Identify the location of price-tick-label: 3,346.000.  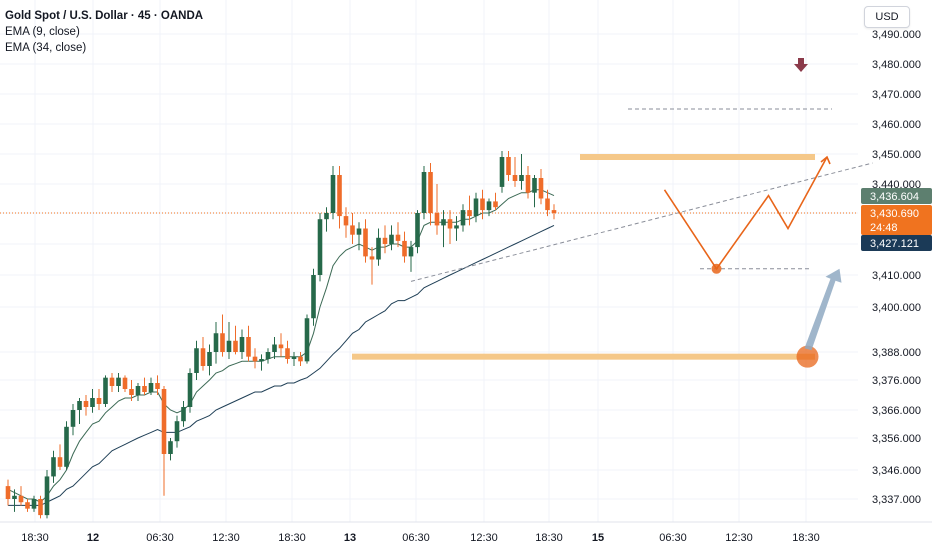
(896, 471).